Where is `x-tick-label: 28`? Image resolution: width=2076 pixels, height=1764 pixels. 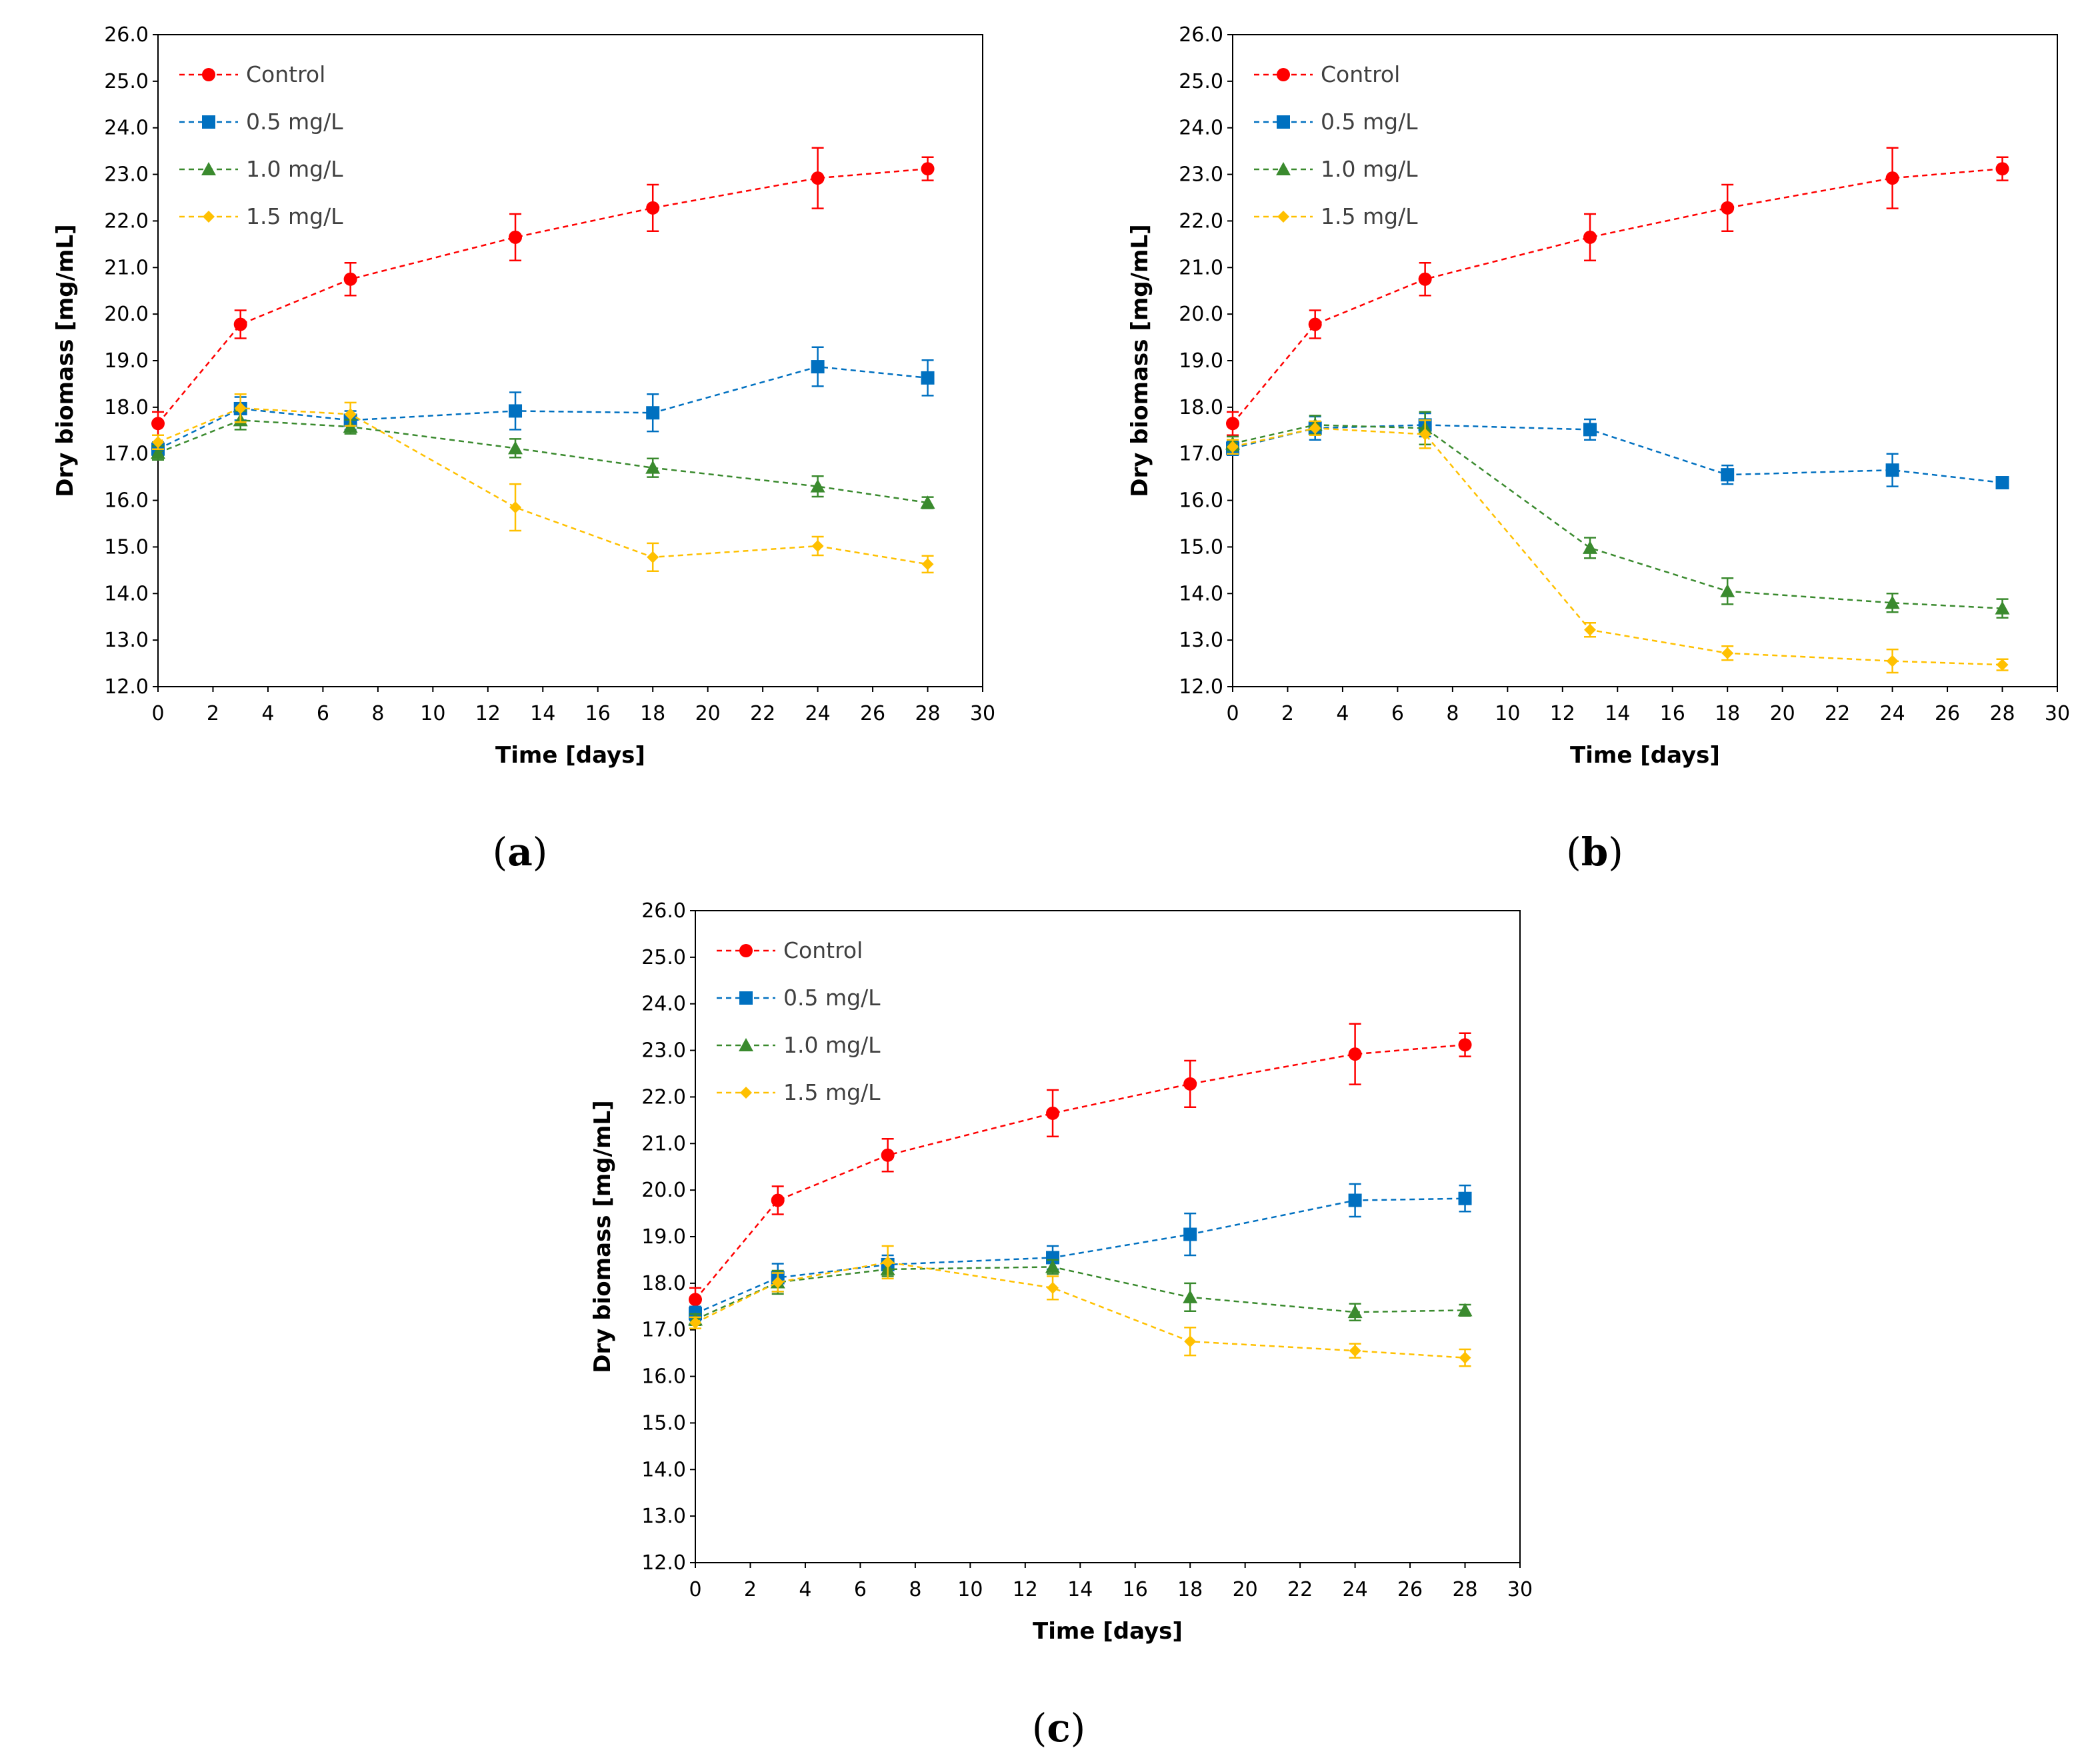 x-tick-label: 28 is located at coordinates (927, 713).